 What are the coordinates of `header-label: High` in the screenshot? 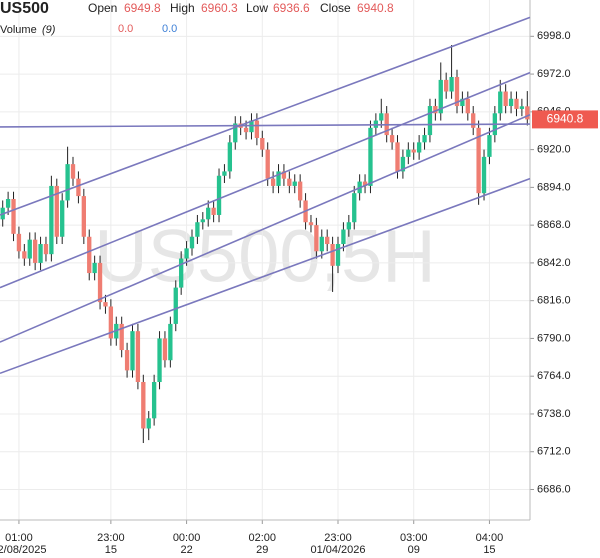 It's located at (182, 8).